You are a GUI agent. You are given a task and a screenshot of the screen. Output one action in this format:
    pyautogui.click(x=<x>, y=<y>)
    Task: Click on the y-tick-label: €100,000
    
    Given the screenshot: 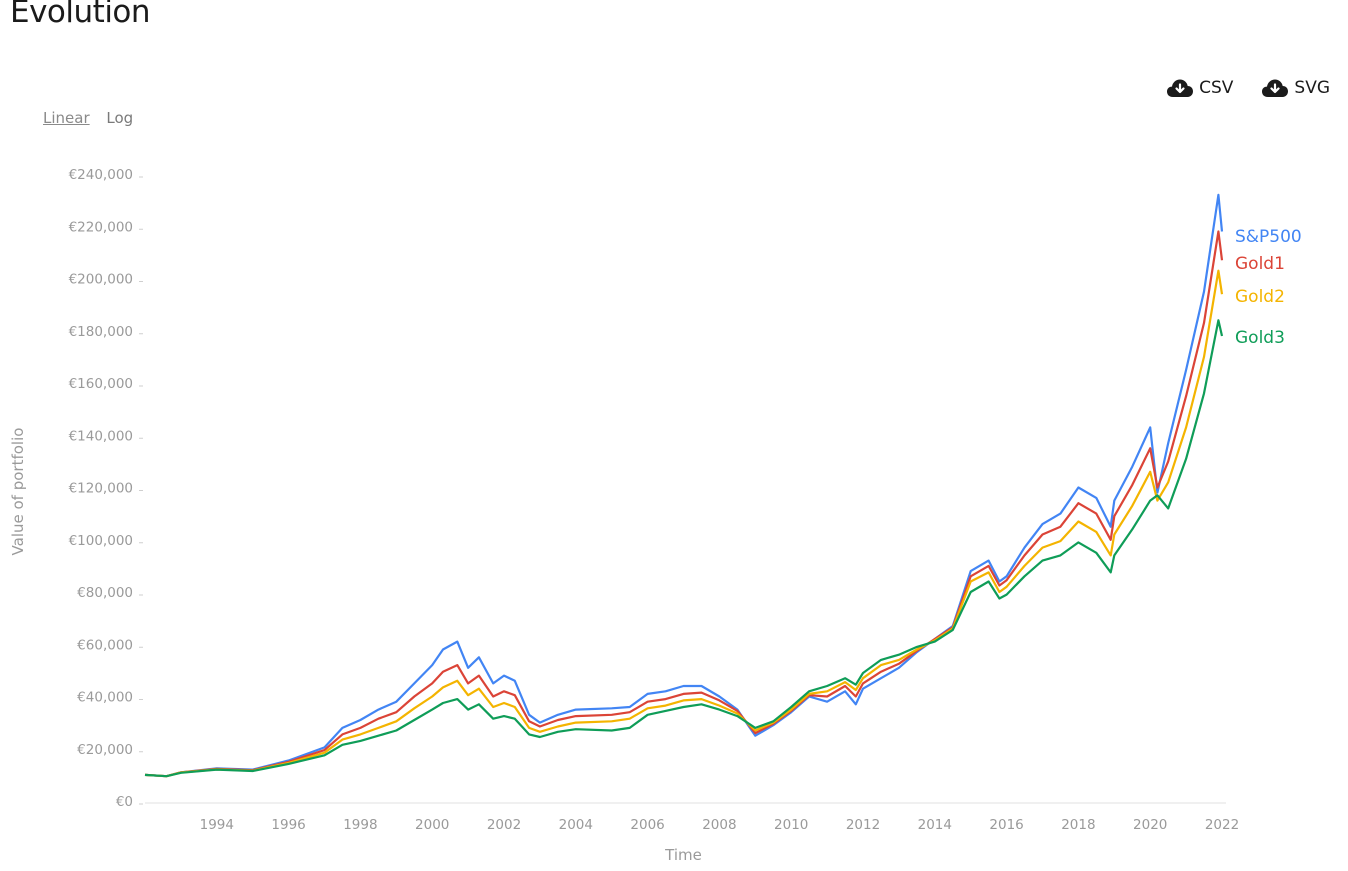 What is the action you would take?
    pyautogui.click(x=101, y=541)
    